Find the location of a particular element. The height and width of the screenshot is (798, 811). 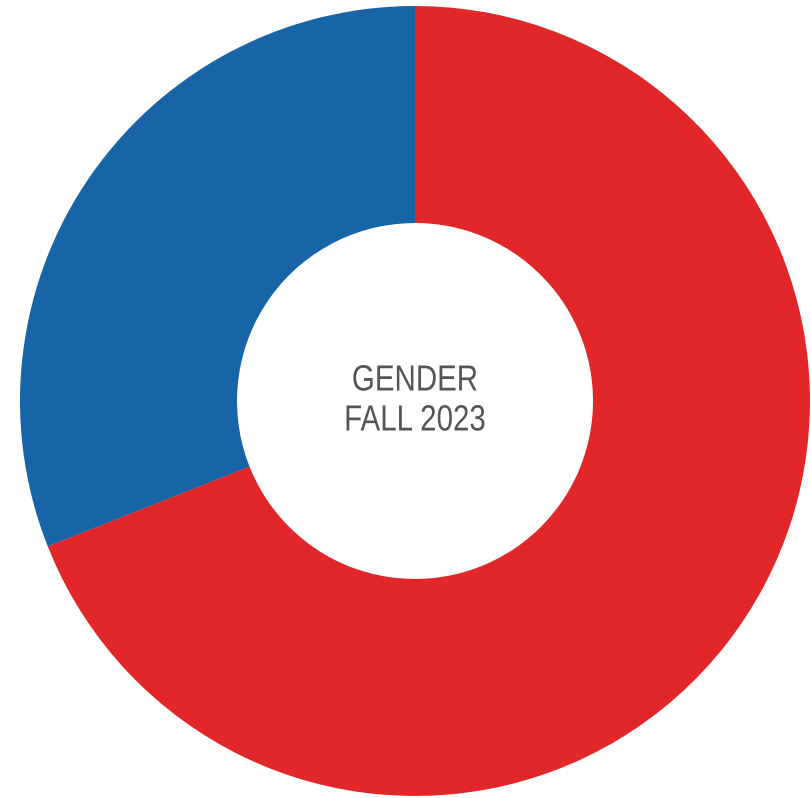

center-title: FALL 2023 is located at coordinates (415, 418).